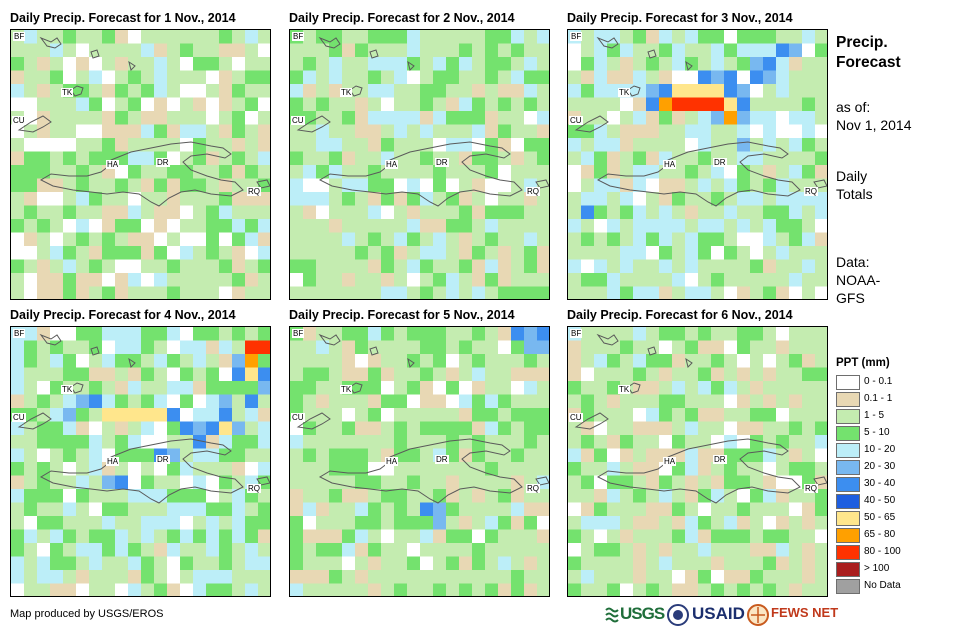 Image resolution: width=970 pixels, height=635 pixels. I want to click on usaid-seal-icon, so click(678, 615).